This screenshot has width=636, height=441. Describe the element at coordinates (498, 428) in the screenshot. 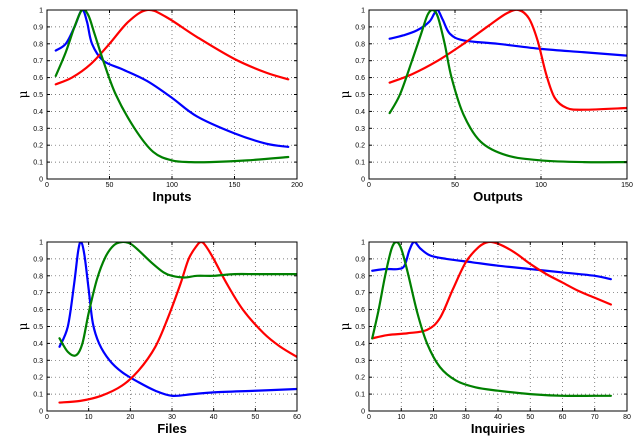

I see `x-axis-label: Inquiries` at that location.